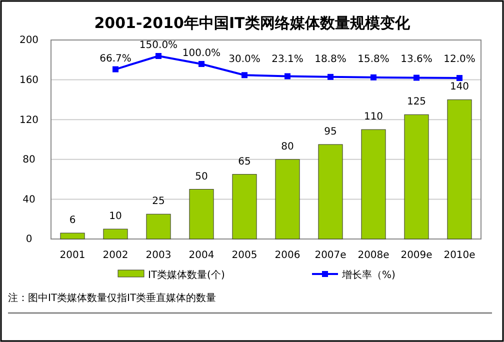 This screenshot has height=342, width=504. What do you see at coordinates (416, 59) in the screenshot?
I see `data-label: 13.6%` at bounding box center [416, 59].